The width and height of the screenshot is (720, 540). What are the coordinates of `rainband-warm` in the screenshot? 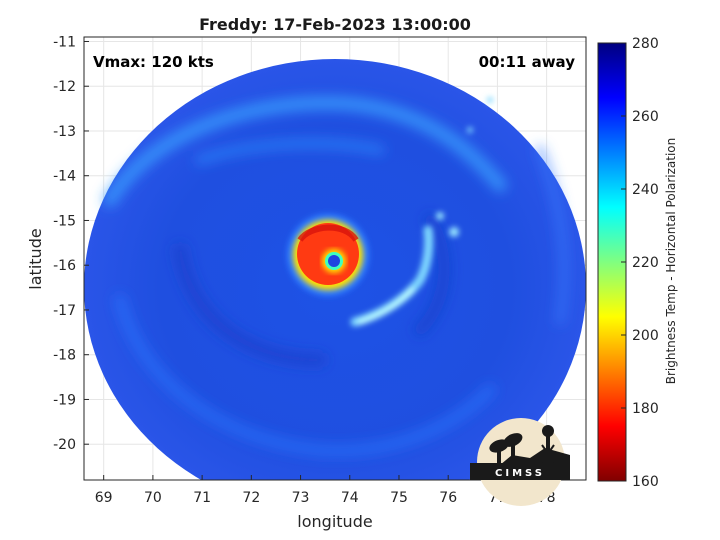 It's located at (421, 212).